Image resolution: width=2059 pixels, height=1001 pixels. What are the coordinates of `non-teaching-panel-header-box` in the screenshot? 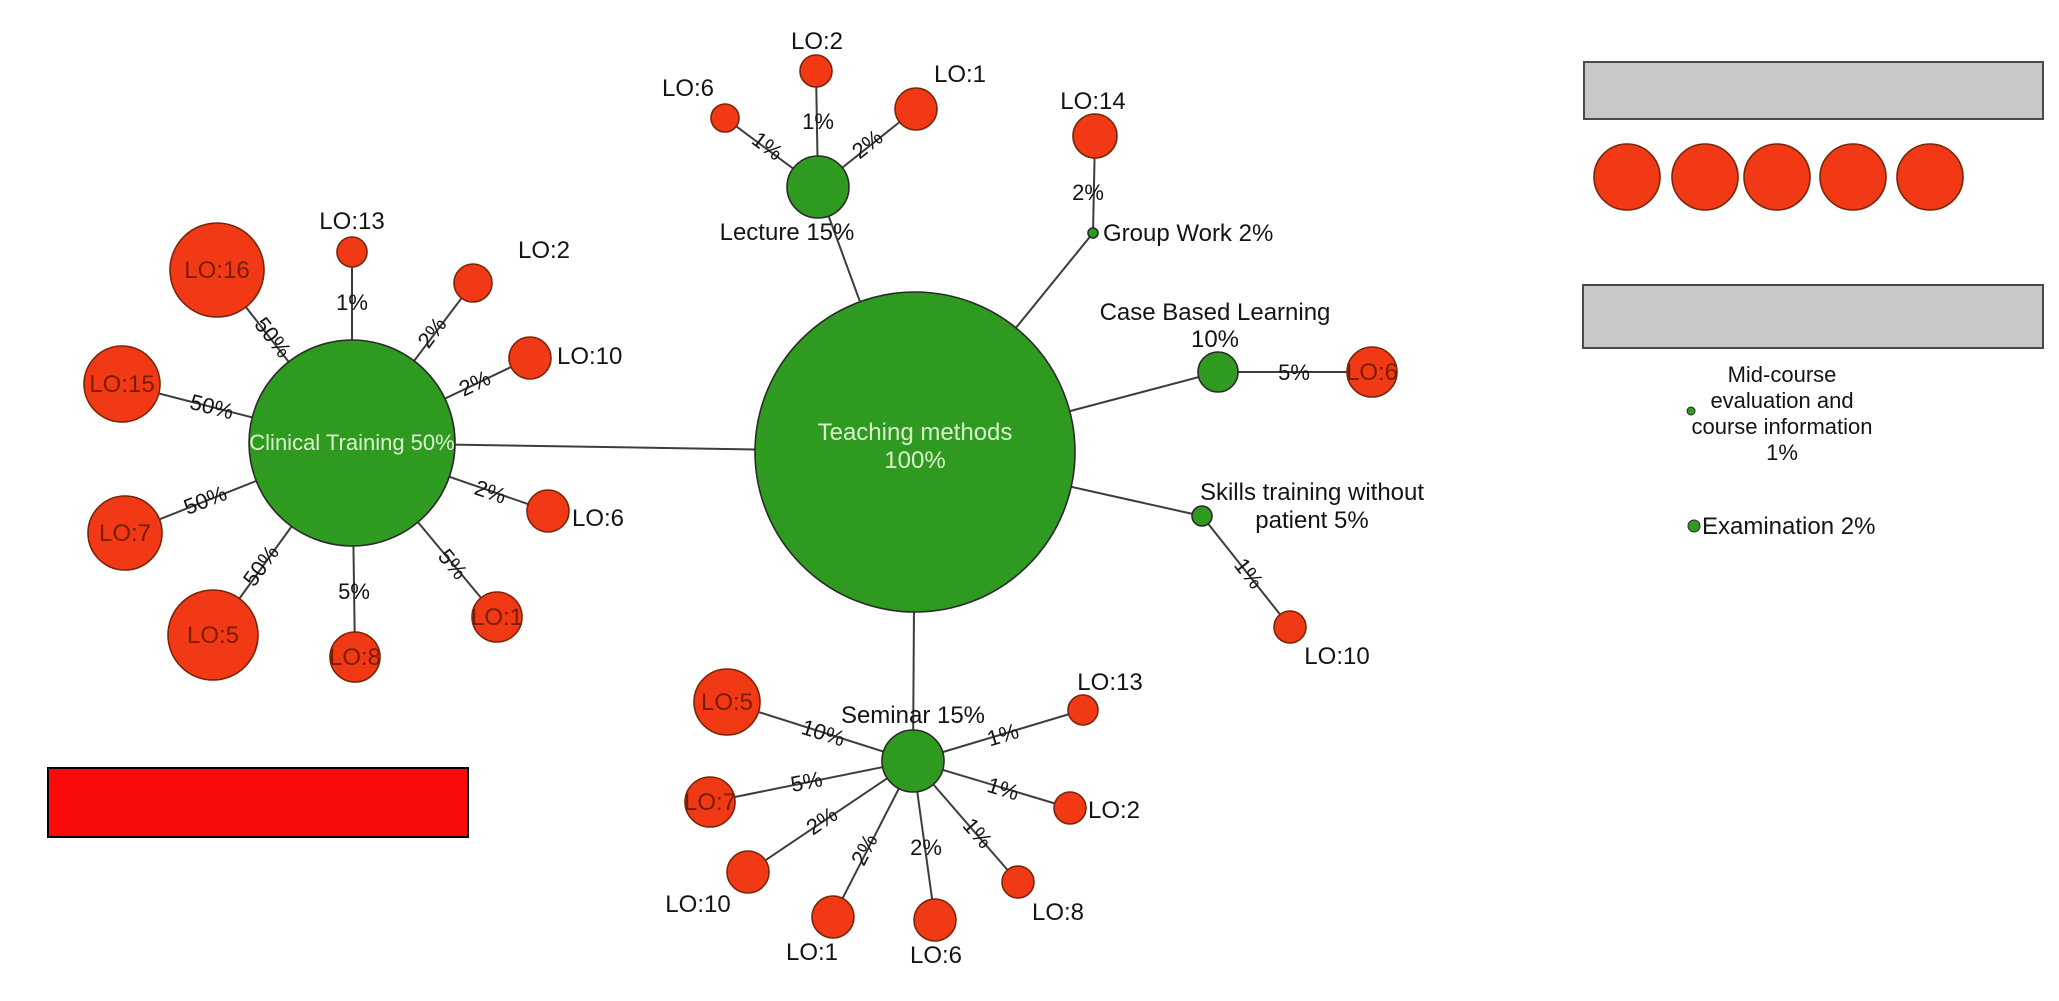 It's located at (1813, 316).